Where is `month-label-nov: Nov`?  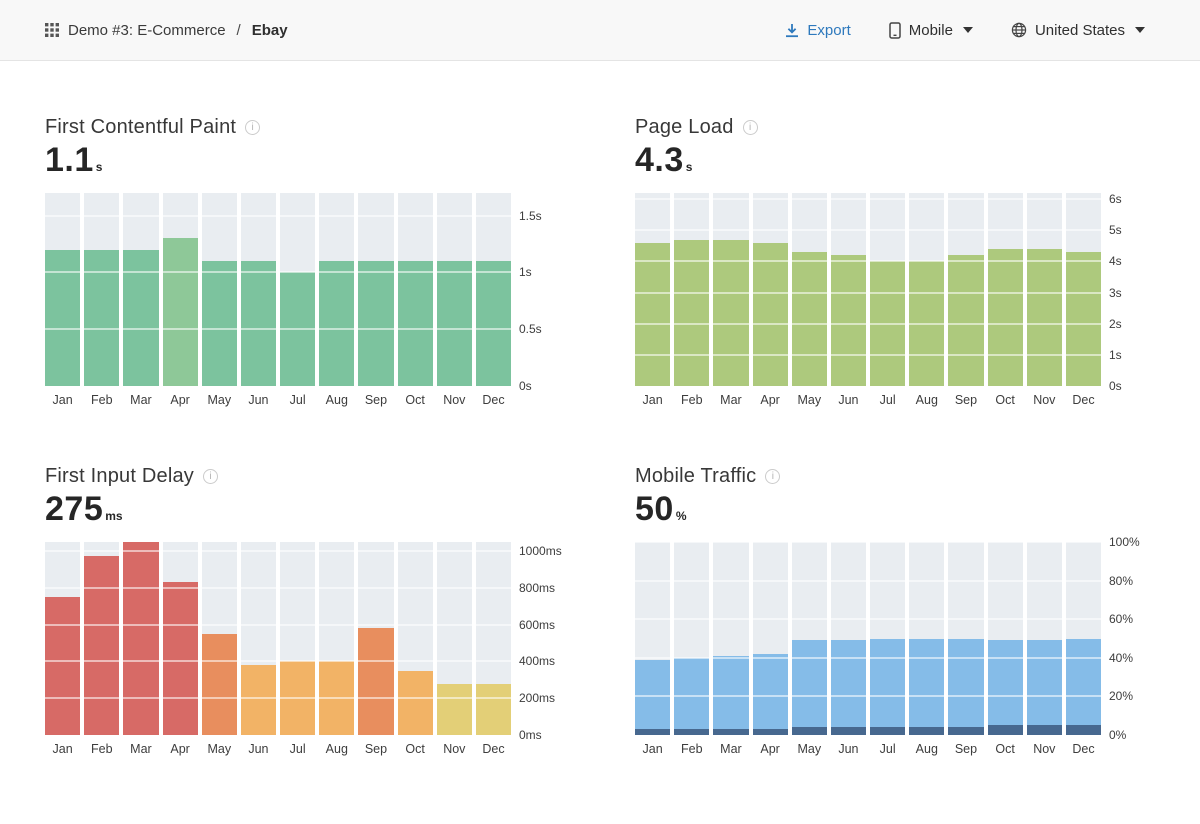 month-label-nov: Nov is located at coordinates (454, 400).